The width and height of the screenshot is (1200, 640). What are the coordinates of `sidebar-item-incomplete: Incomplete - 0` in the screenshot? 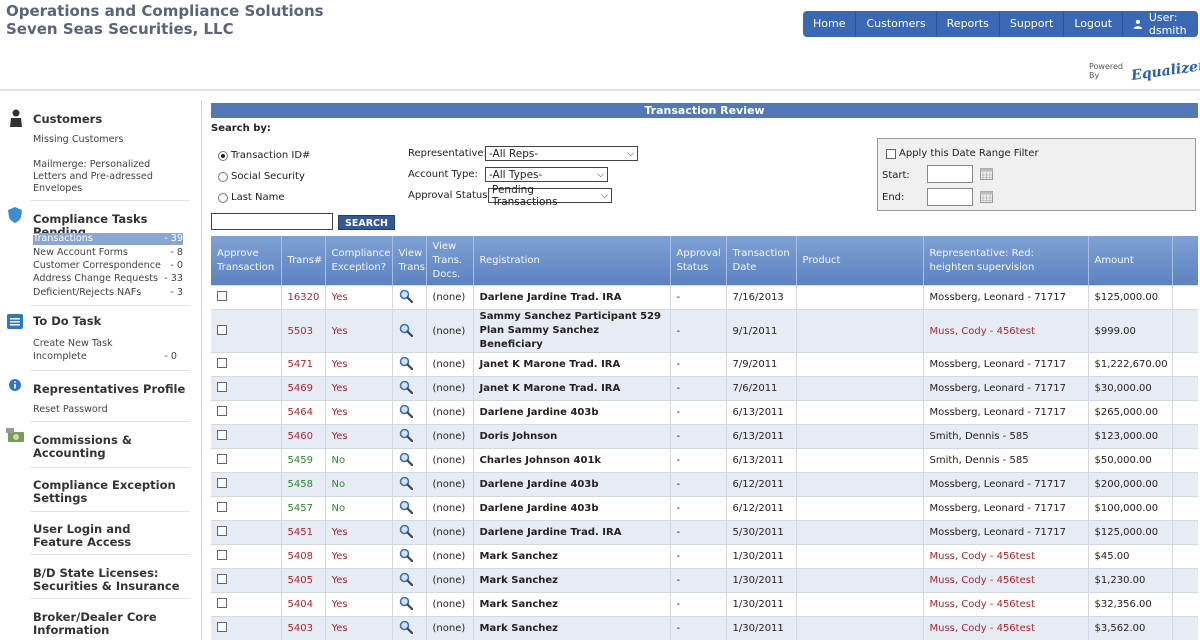 It's located at (105, 357).